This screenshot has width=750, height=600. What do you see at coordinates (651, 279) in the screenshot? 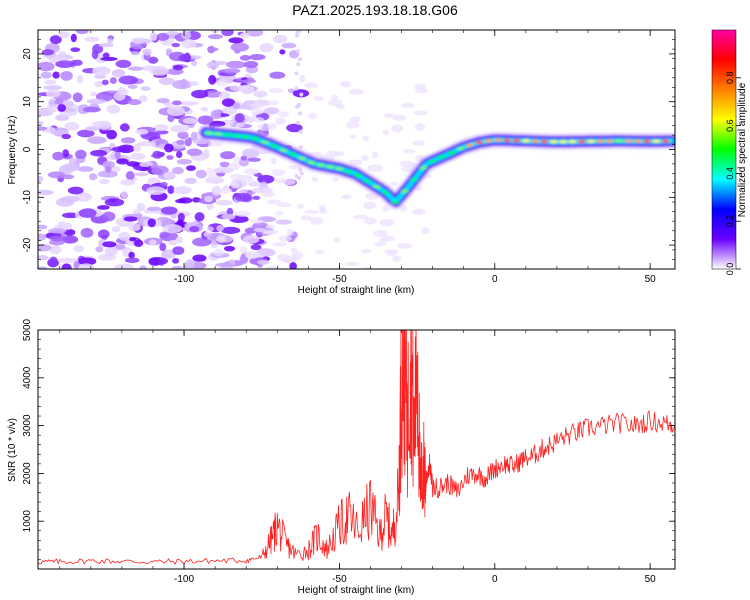
I see `x-tick-label: 50` at bounding box center [651, 279].